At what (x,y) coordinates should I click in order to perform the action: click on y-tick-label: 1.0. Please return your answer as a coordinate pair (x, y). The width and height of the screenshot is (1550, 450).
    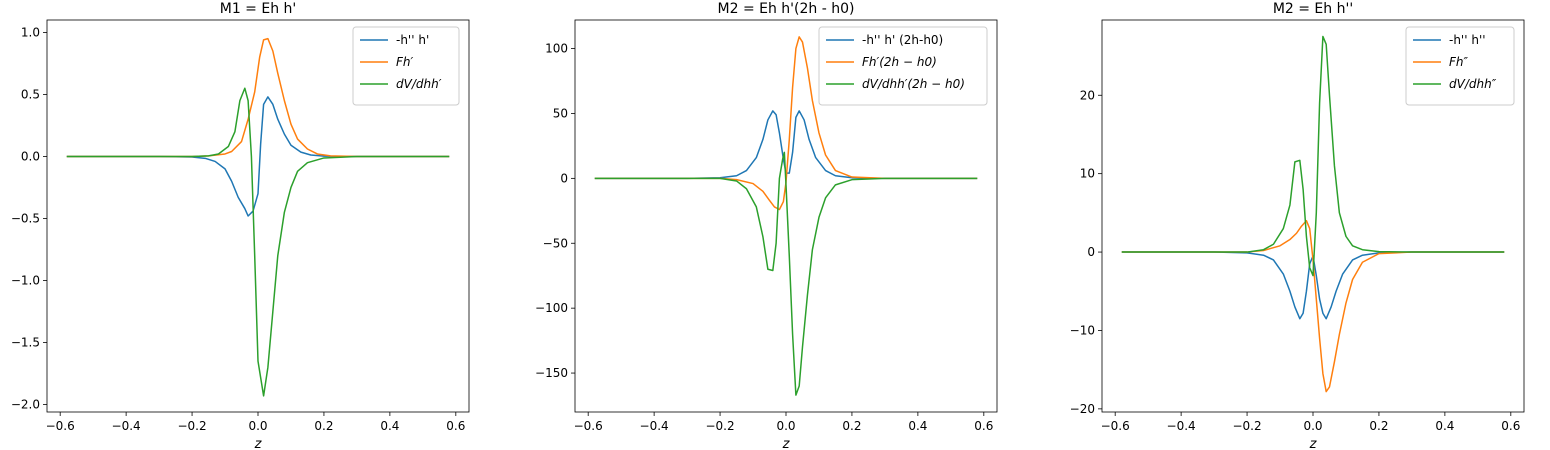
    Looking at the image, I should click on (30, 32).